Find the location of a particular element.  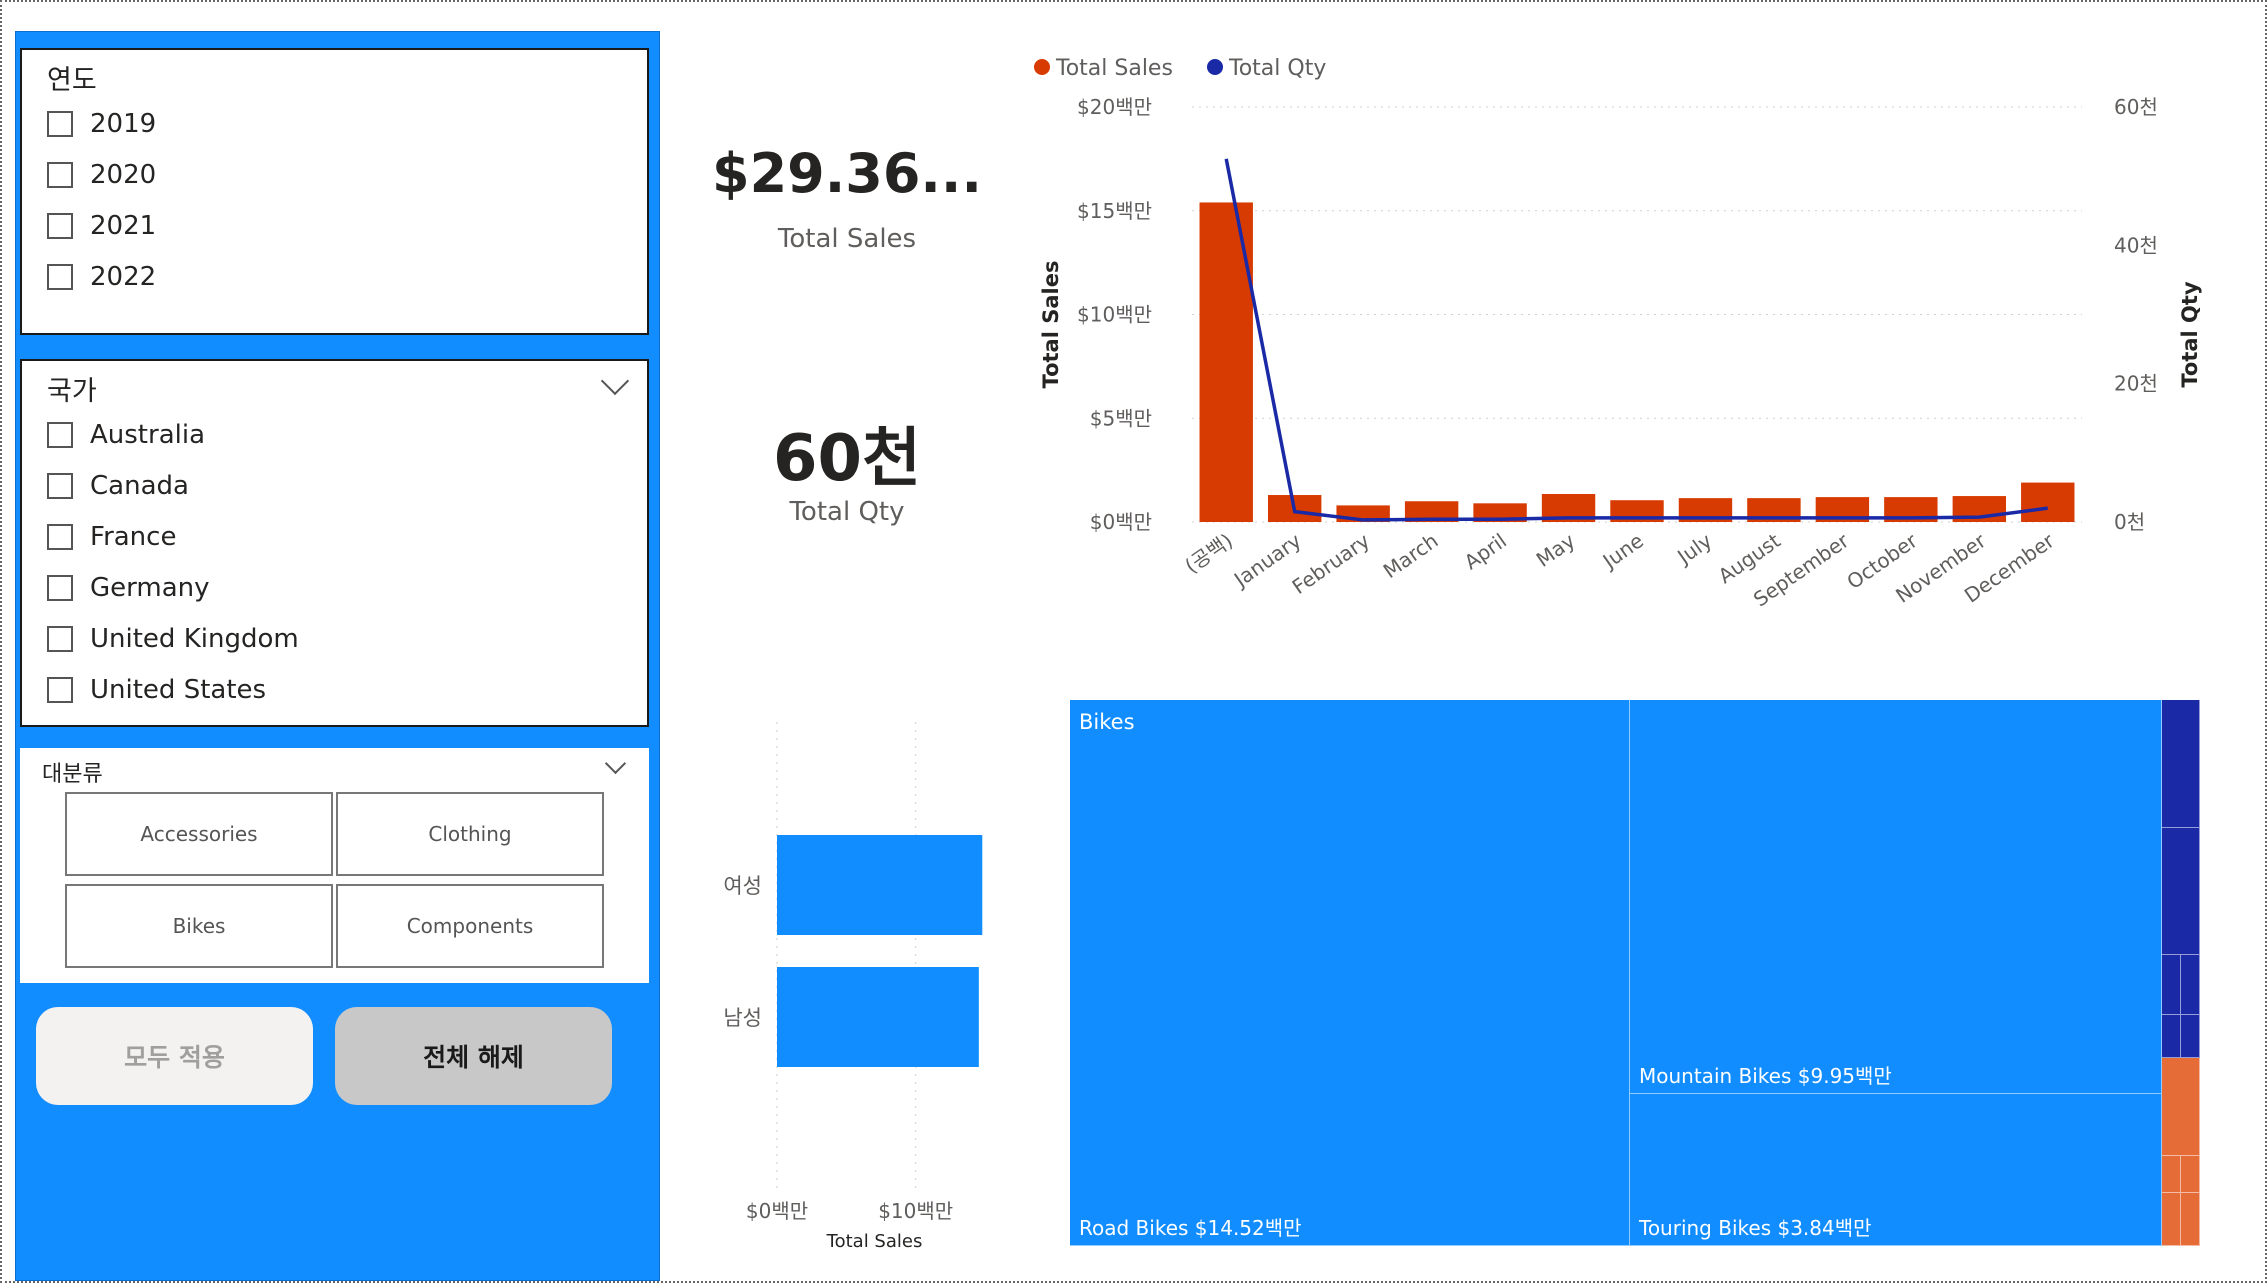

total-qty-label: Total Qty is located at coordinates (847, 512).